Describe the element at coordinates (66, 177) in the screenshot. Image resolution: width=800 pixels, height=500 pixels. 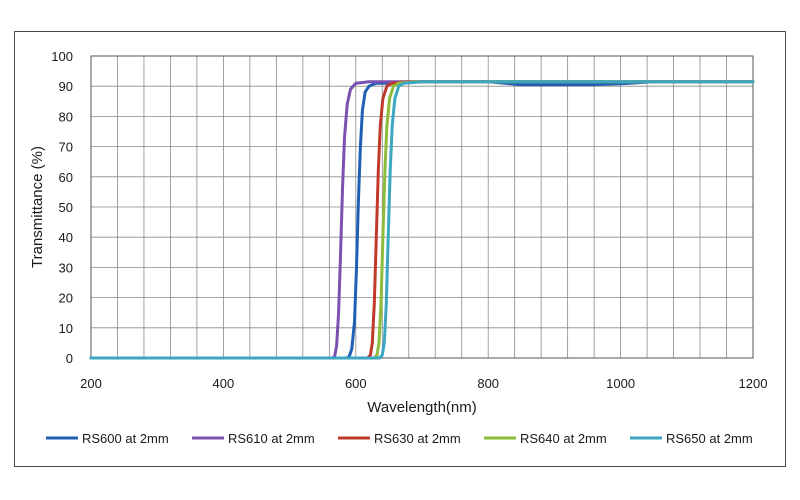
I see `y-tick-label: 60` at that location.